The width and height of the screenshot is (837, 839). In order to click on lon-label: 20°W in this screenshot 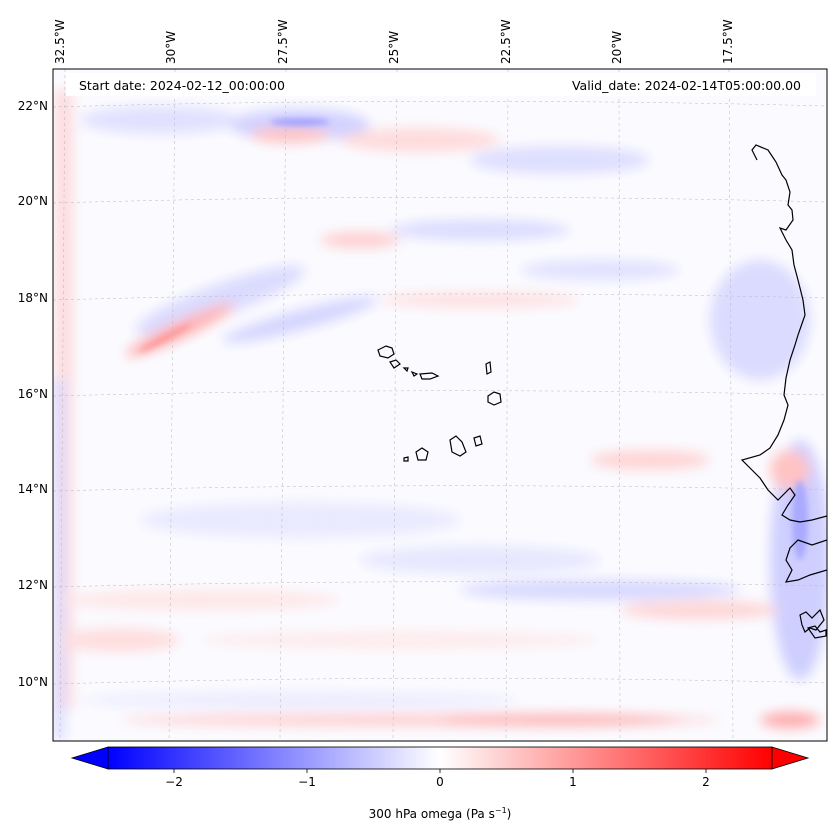, I will do `click(617, 47)`.